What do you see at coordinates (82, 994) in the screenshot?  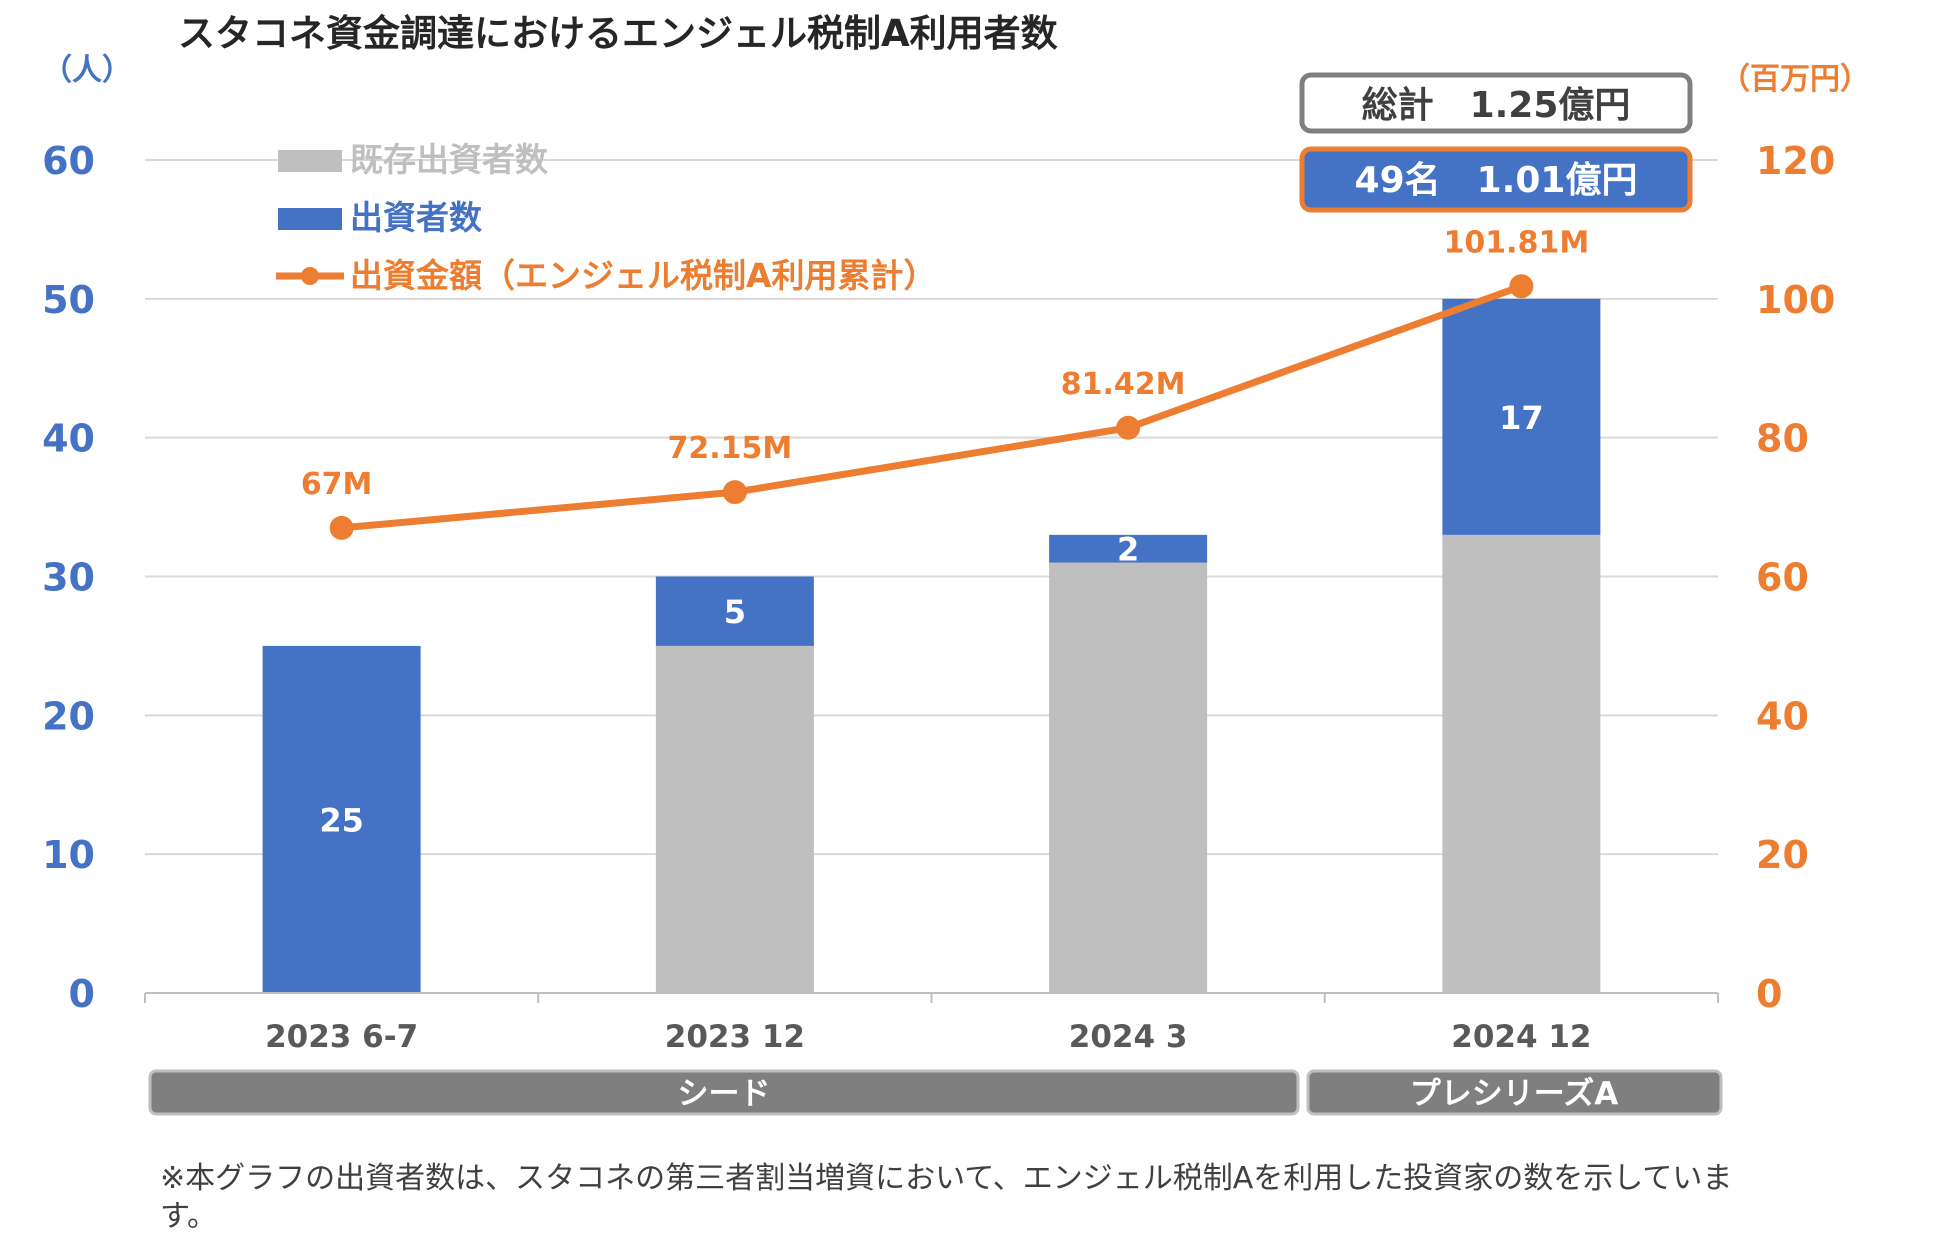 I see `y-left-tick-label: 0` at bounding box center [82, 994].